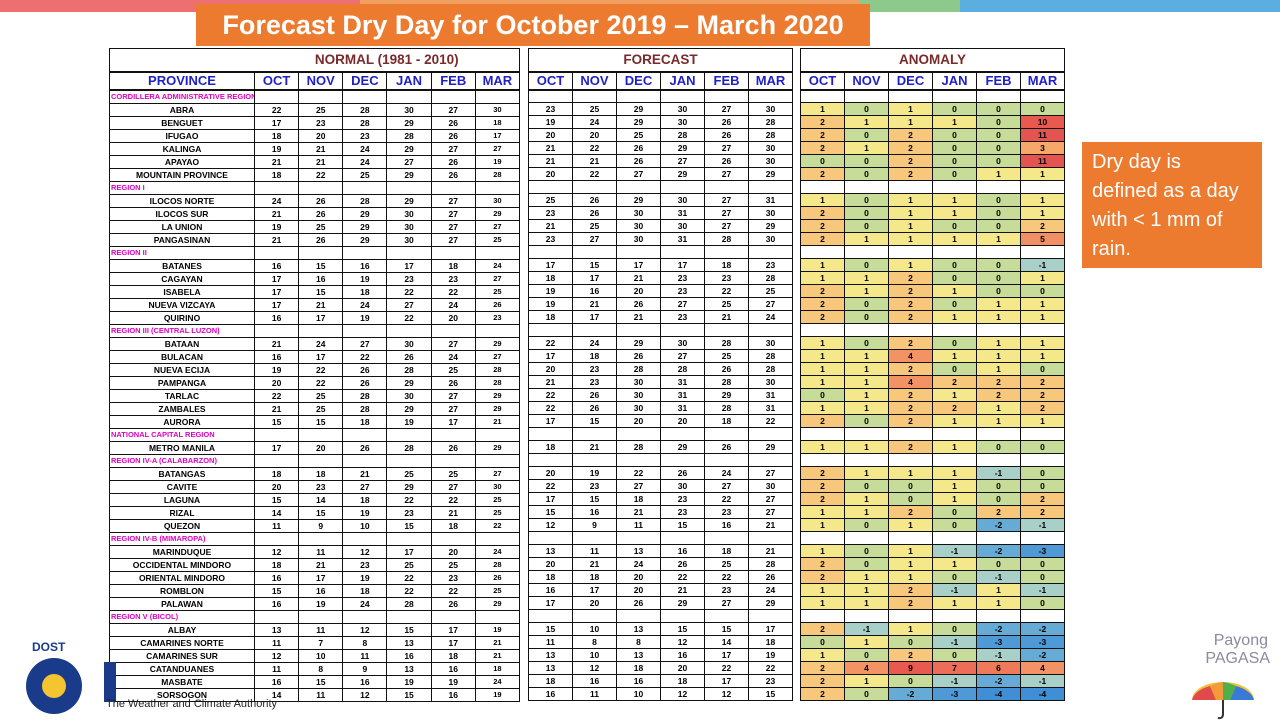  What do you see at coordinates (315, 278) in the screenshot?
I see `province-row: CAGAYAN 17 16 19 23 23 27` at bounding box center [315, 278].